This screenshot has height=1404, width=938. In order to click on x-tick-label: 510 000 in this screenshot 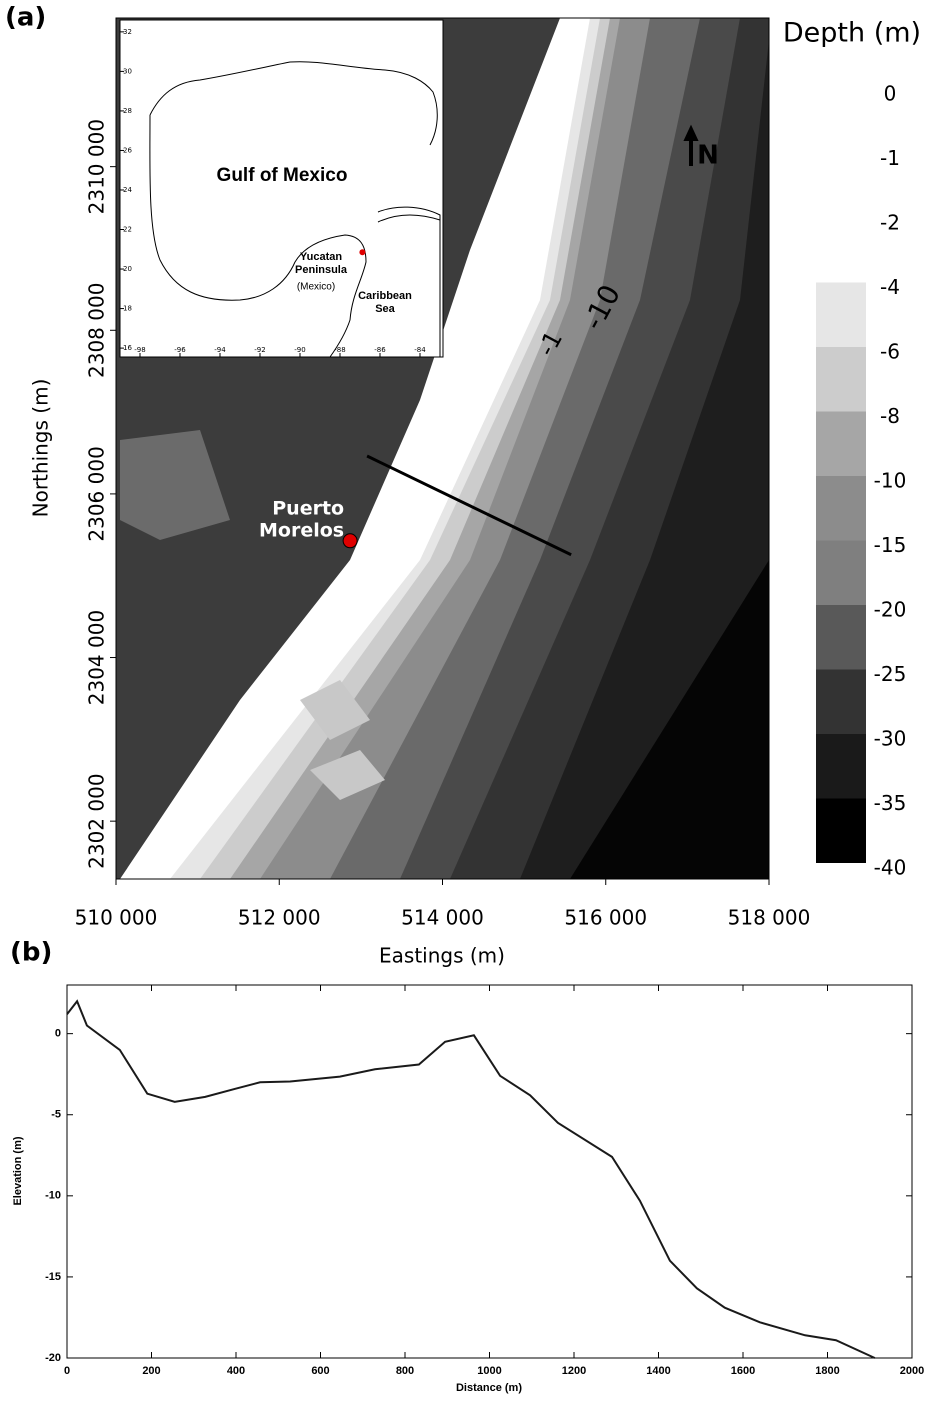, I will do `click(116, 918)`.